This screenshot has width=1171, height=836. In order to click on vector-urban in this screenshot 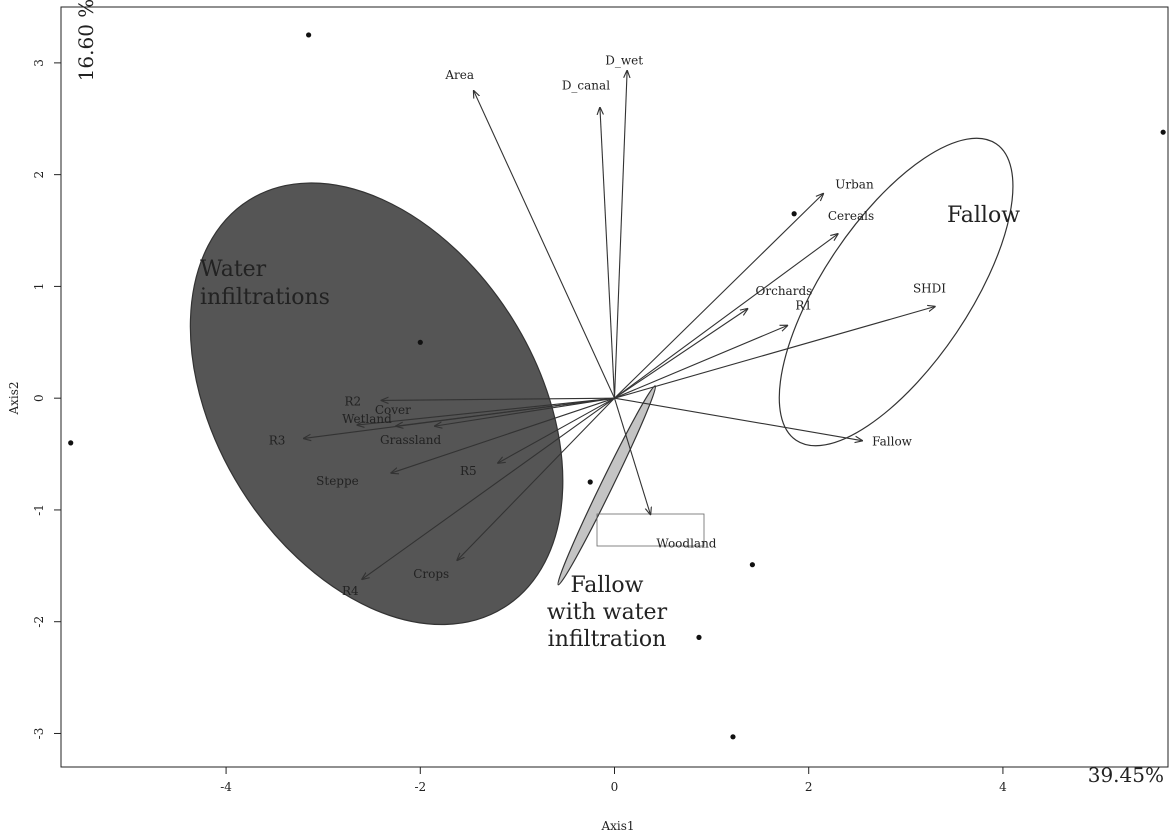, I will do `click(719, 296)`.